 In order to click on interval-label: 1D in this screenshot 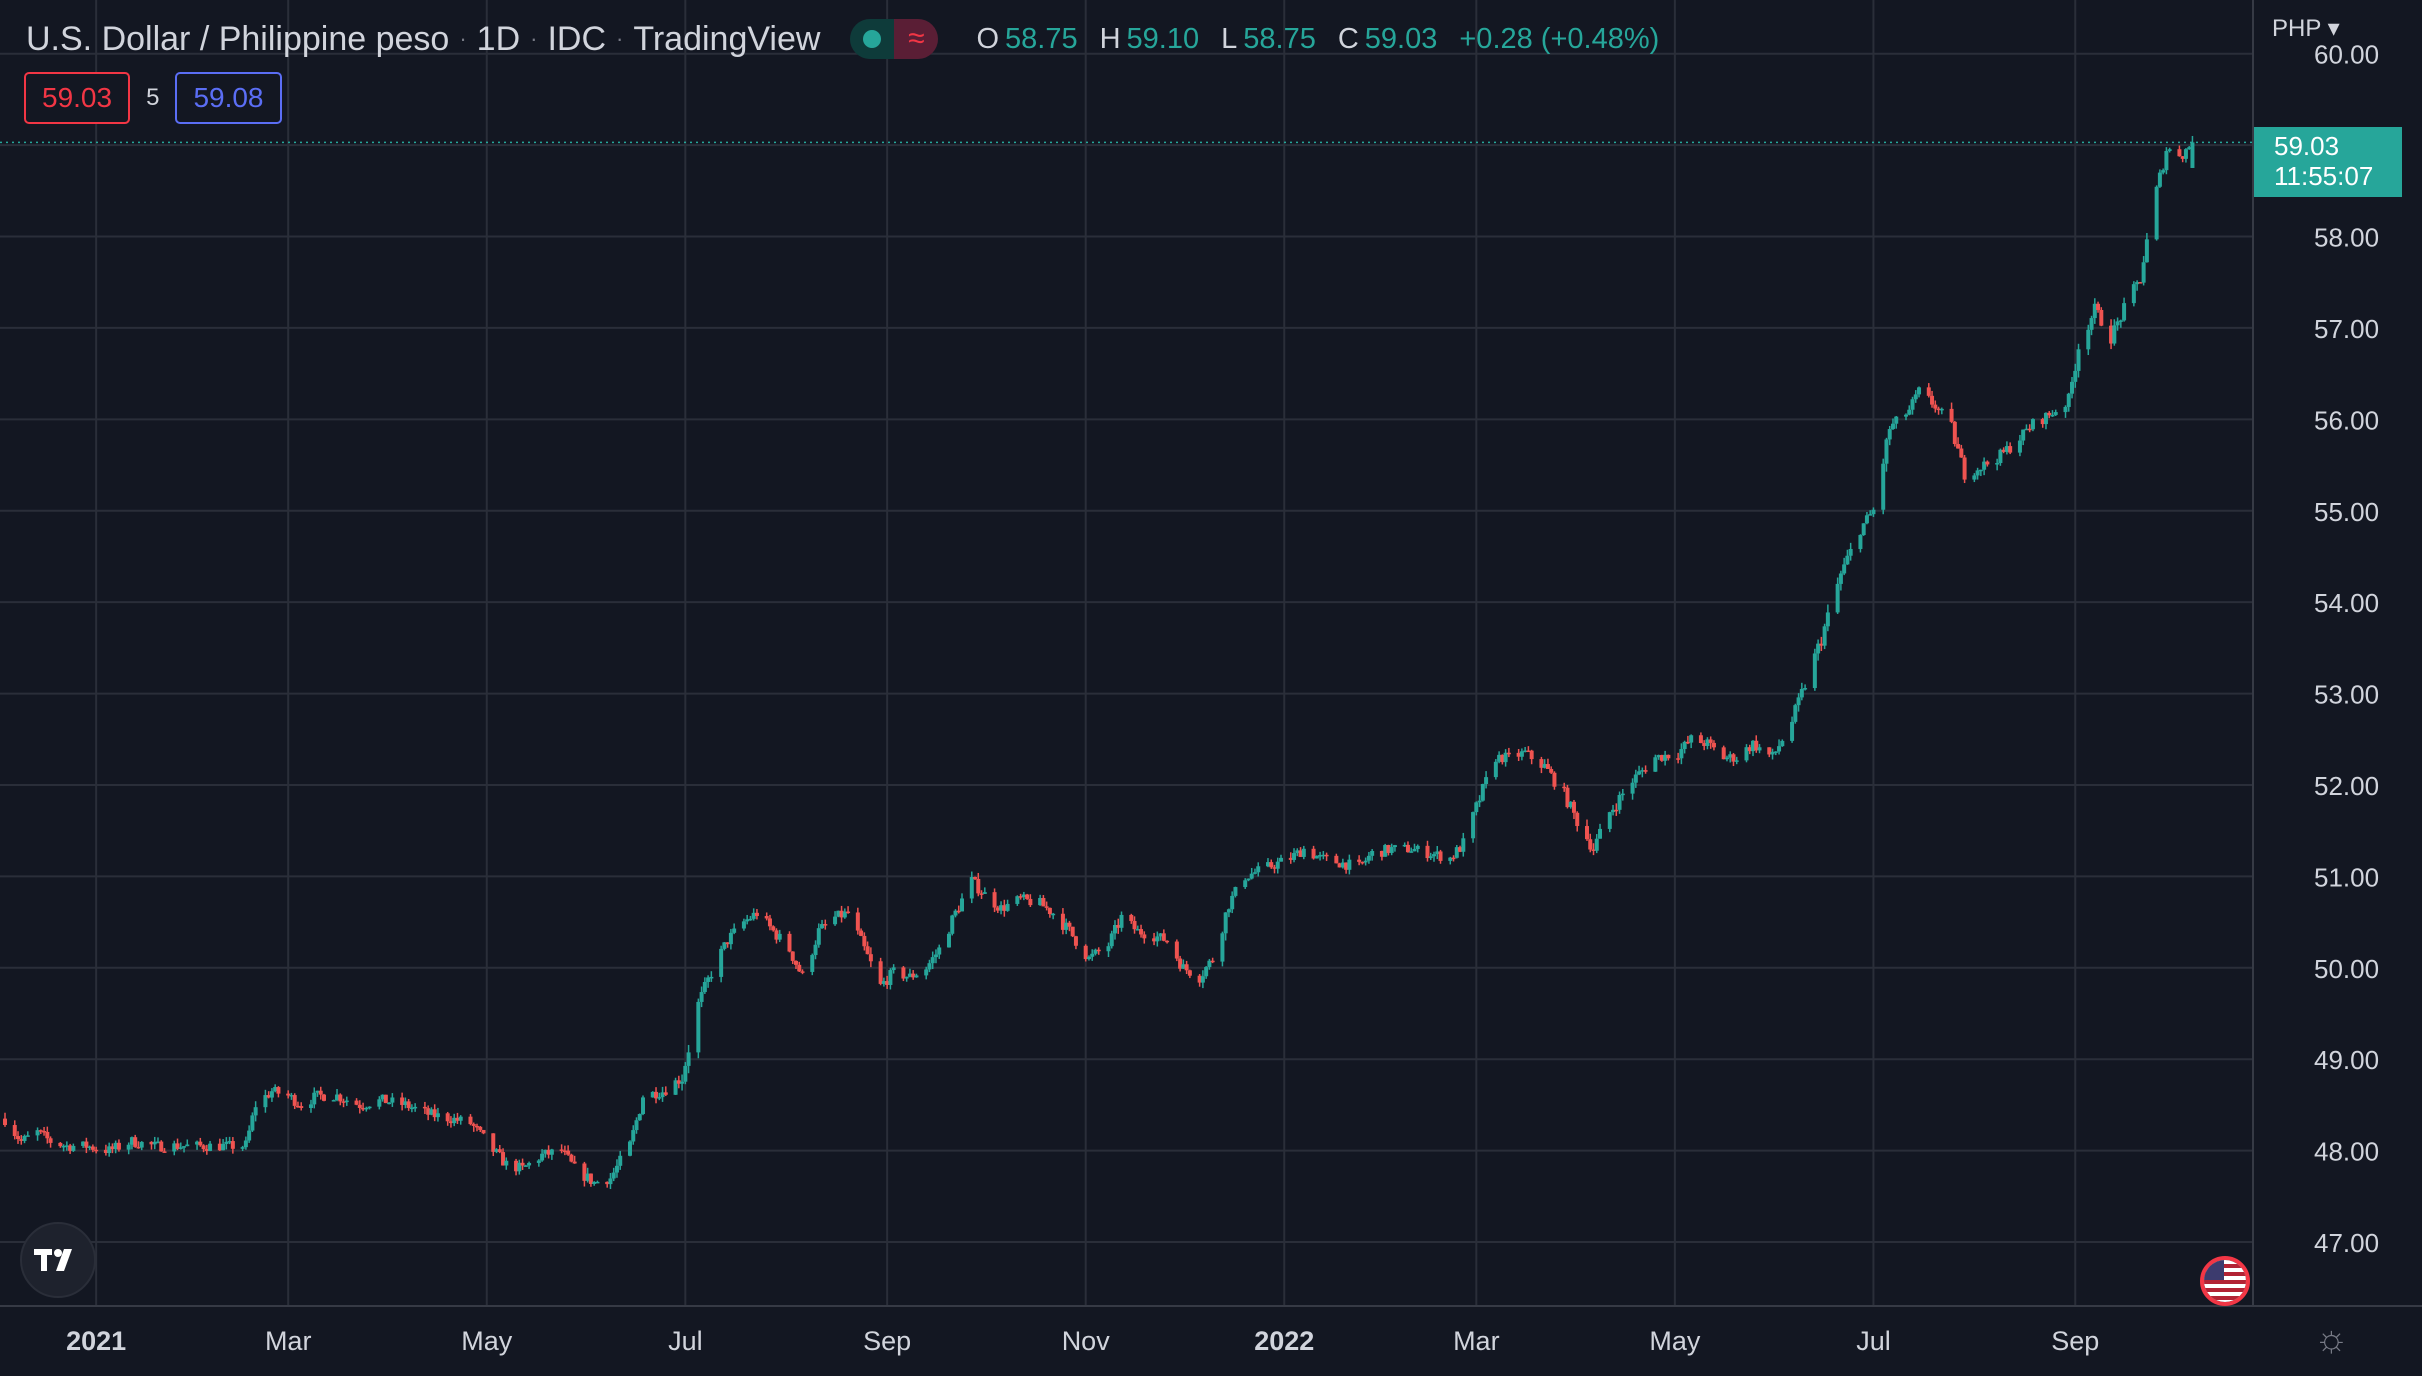, I will do `click(498, 38)`.